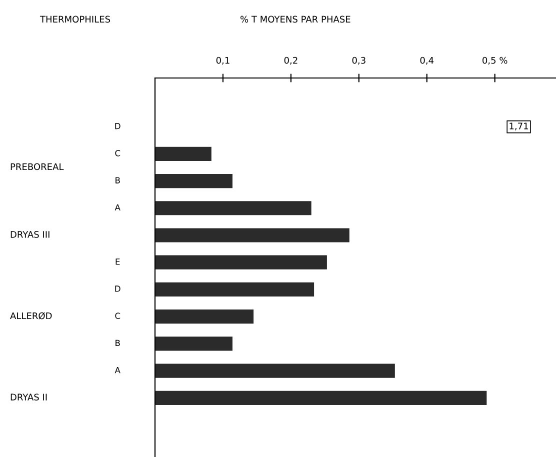 The height and width of the screenshot is (457, 556). I want to click on text: ALLERØD, so click(31, 316).